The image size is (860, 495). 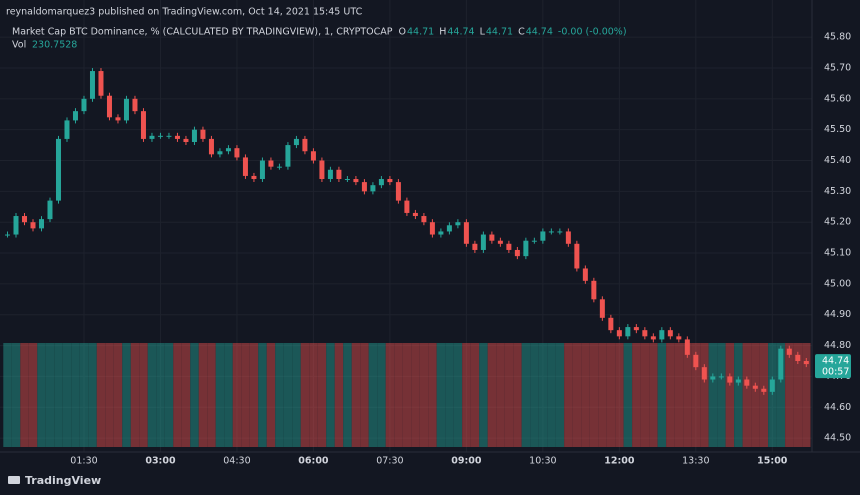 I want to click on x-tick-label: 03:00, so click(x=160, y=461).